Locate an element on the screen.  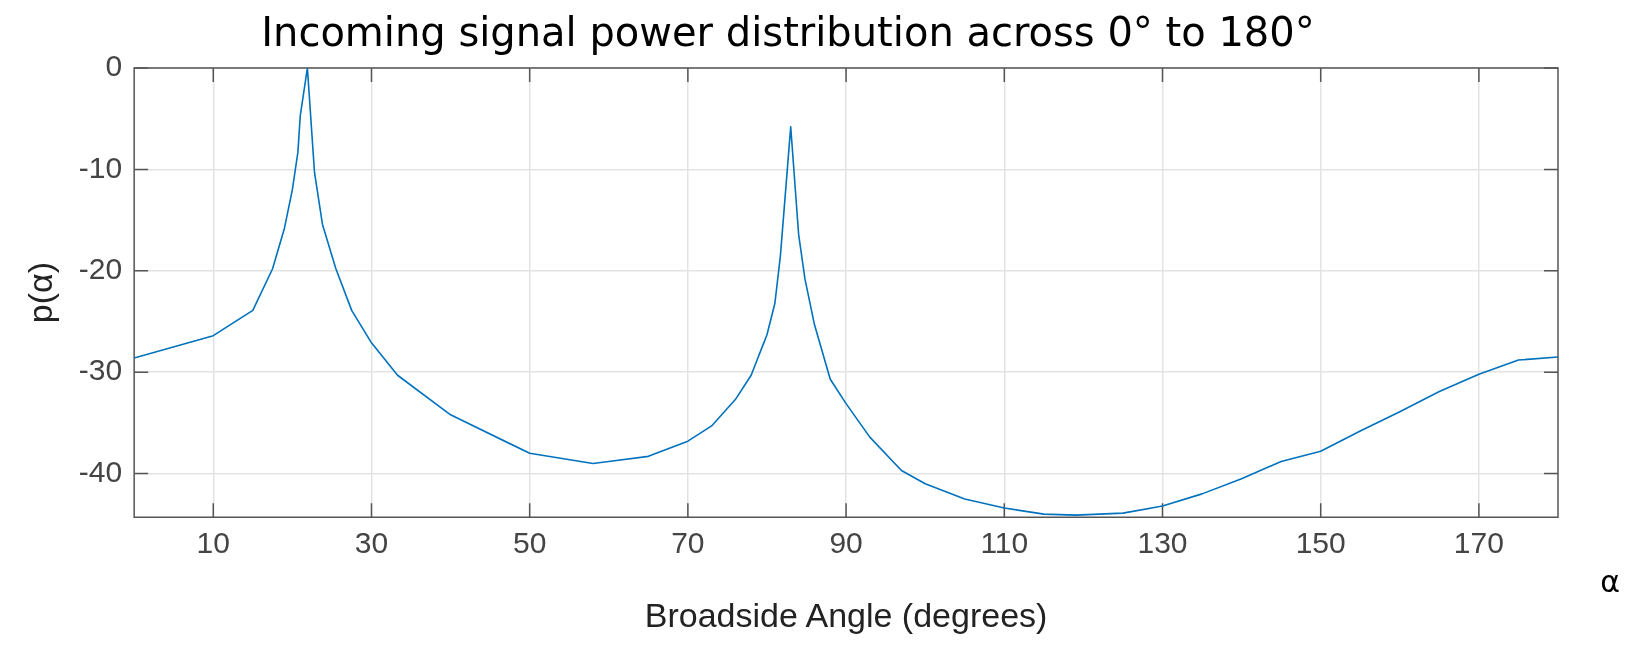
y-tick-label: -10 is located at coordinates (100, 167).